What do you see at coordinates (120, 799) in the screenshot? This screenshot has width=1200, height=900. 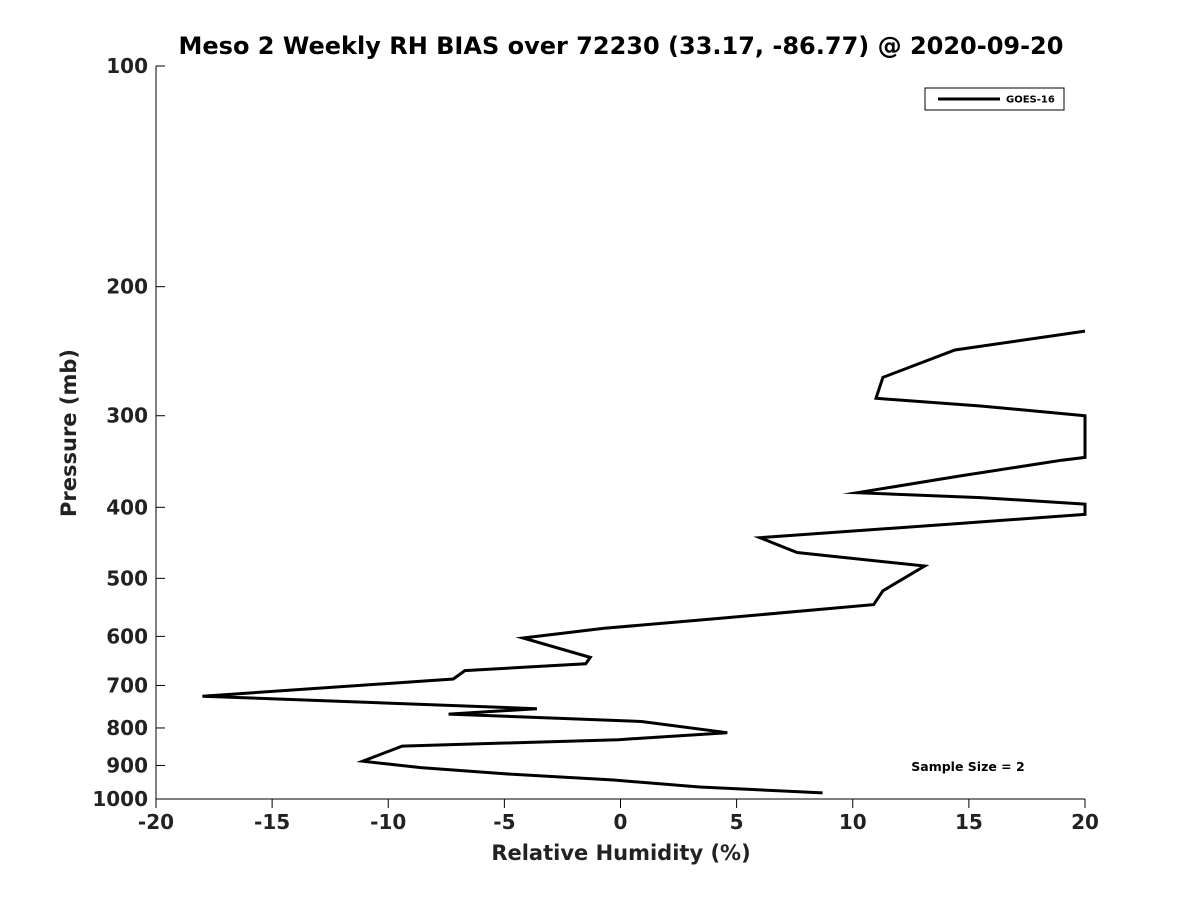 I see `y-tick-label: 1000` at bounding box center [120, 799].